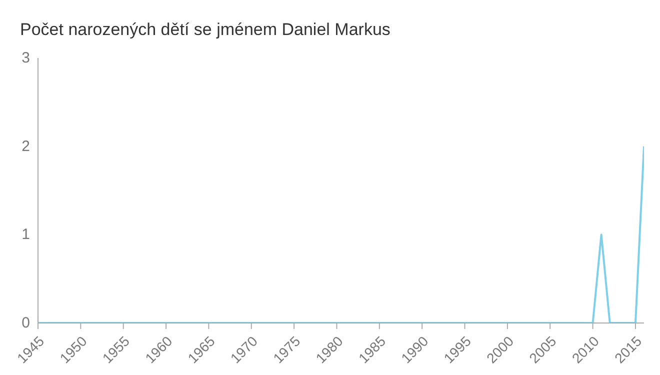  Describe the element at coordinates (26, 58) in the screenshot. I see `y-tick-label: 3` at that location.